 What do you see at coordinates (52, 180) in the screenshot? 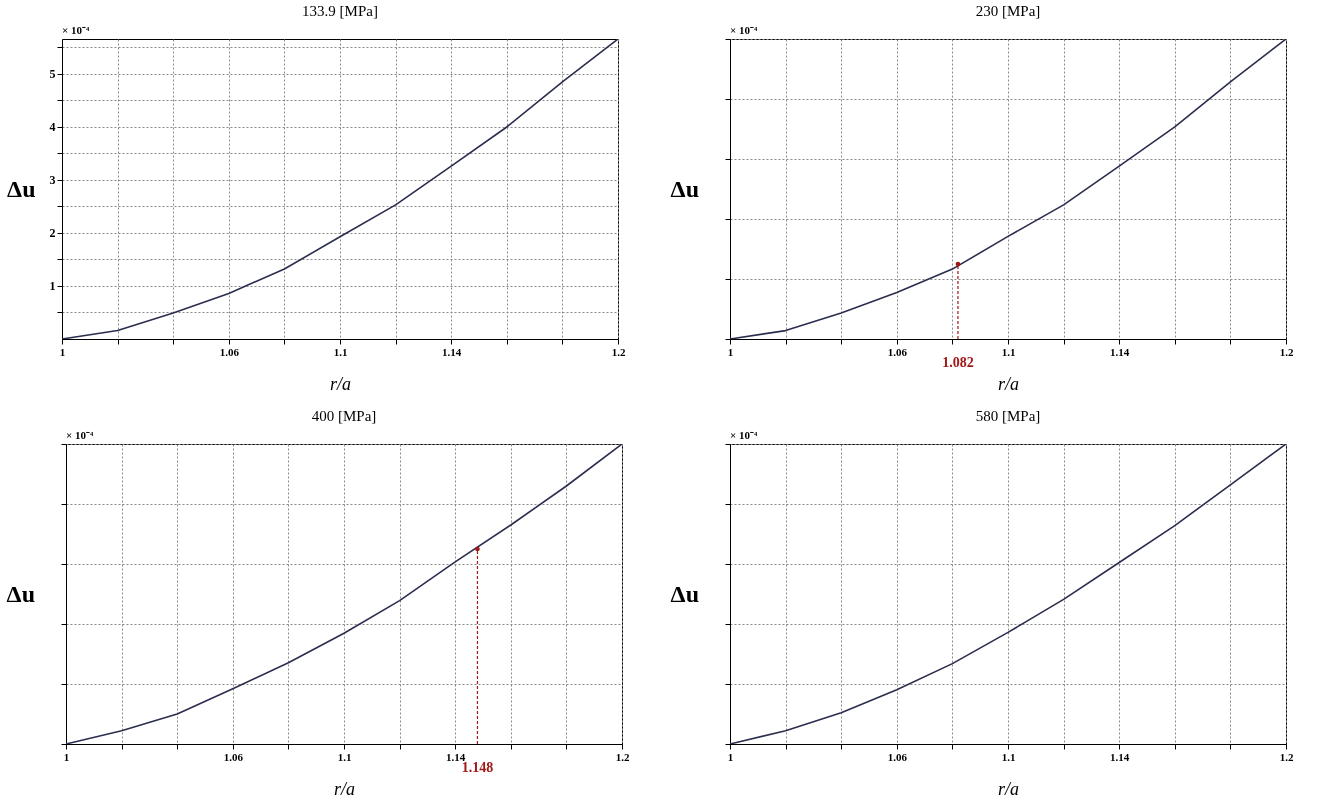
I see `y-tick-label: 3` at bounding box center [52, 180].